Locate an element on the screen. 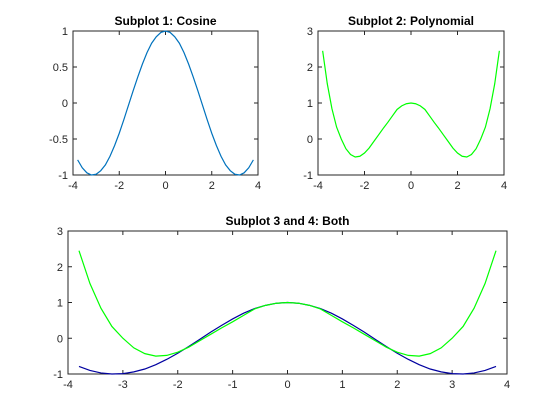 The height and width of the screenshot is (420, 560). y-tick-label: -0.5 is located at coordinates (58, 140).